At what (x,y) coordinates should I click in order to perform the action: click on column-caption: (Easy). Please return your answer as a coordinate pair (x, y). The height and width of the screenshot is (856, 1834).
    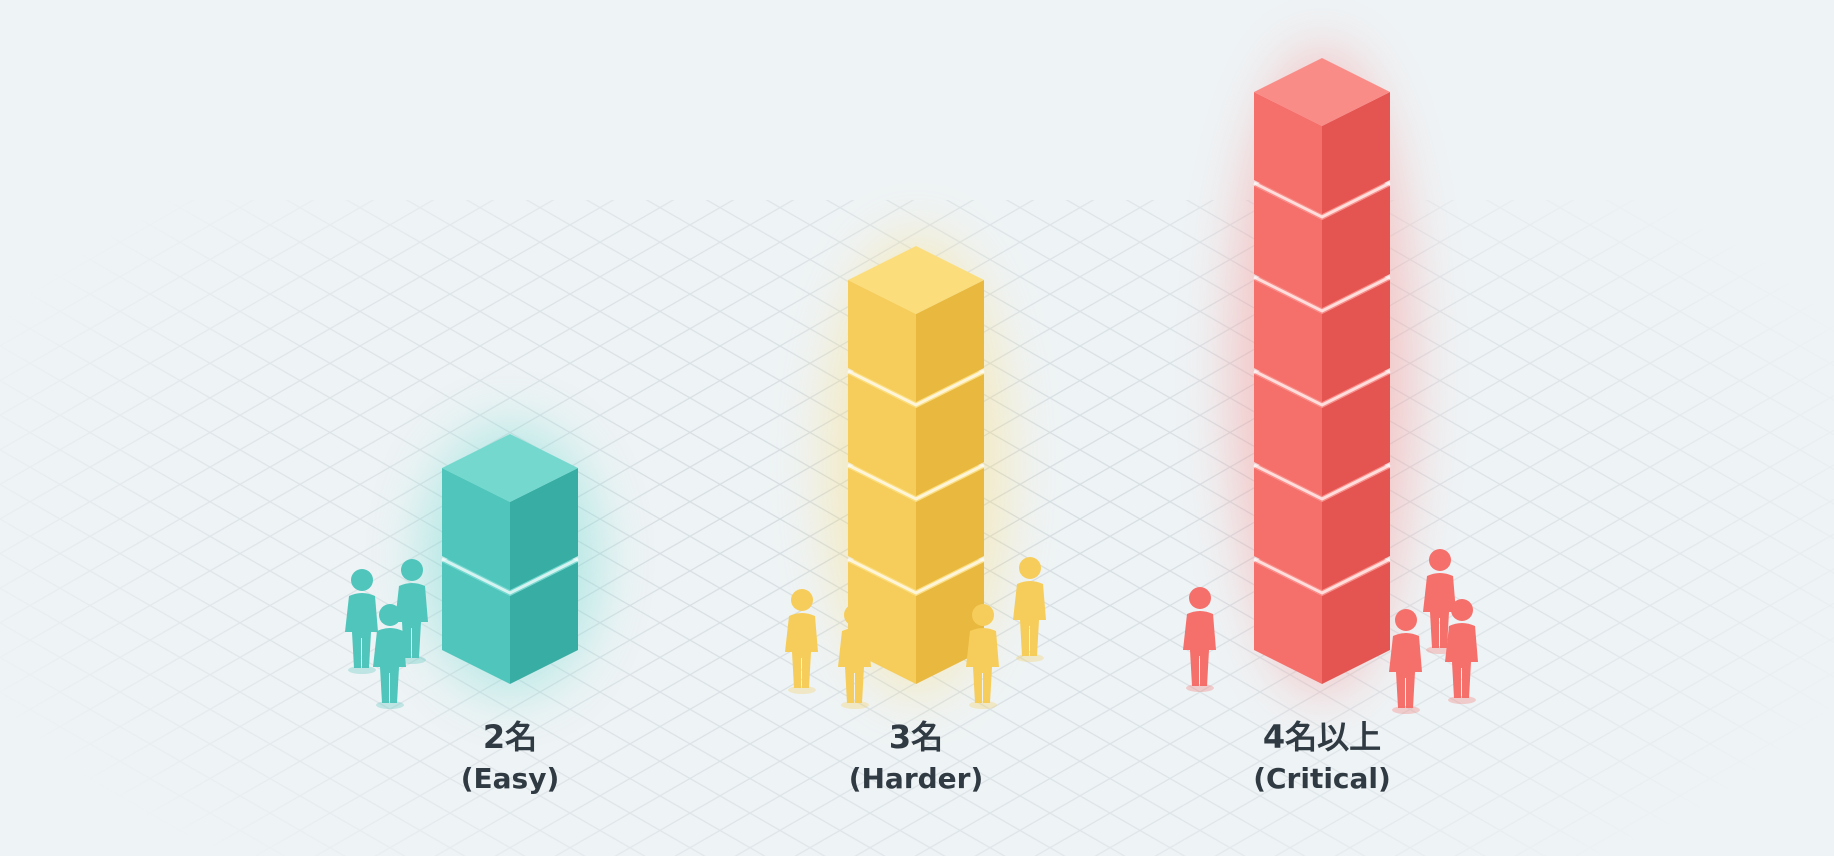
    Looking at the image, I should click on (510, 778).